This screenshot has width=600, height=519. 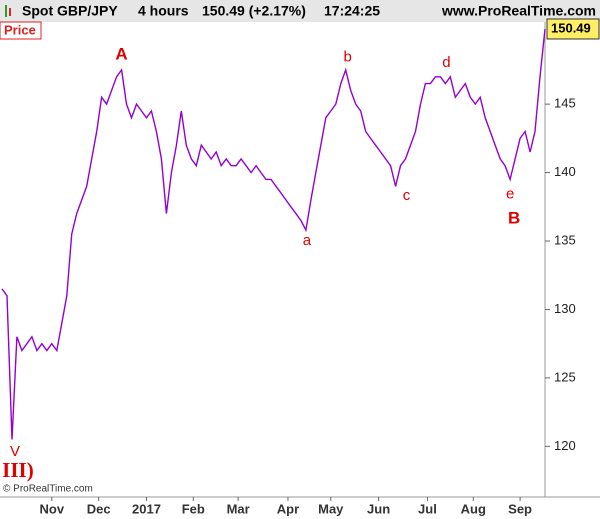 I want to click on x-tick-label: Apr, so click(x=288, y=508).